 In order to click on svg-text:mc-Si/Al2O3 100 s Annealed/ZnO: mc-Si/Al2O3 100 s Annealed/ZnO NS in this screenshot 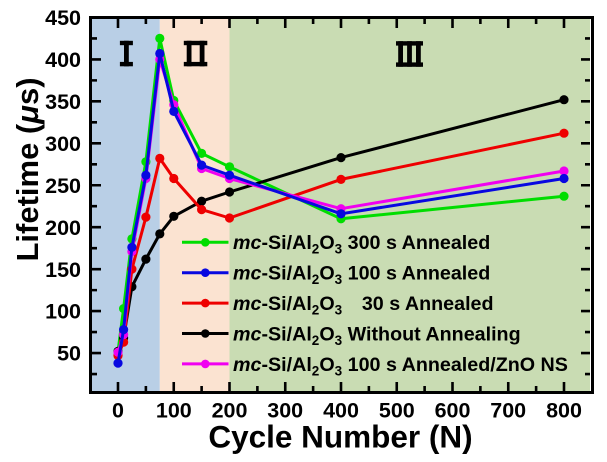, I will do `click(400, 366)`.